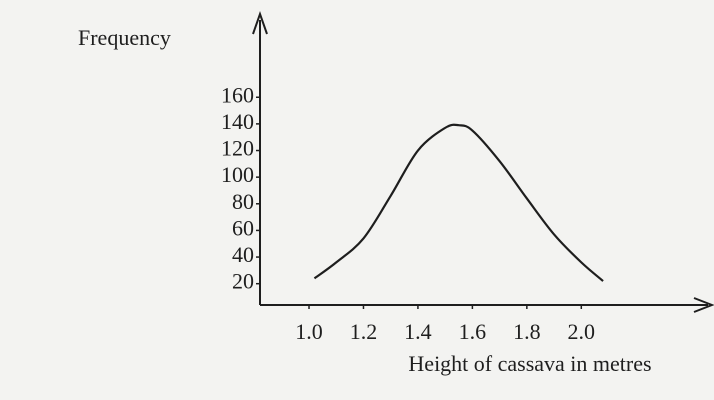  What do you see at coordinates (243, 254) in the screenshot?
I see `y-tick-label: 40` at bounding box center [243, 254].